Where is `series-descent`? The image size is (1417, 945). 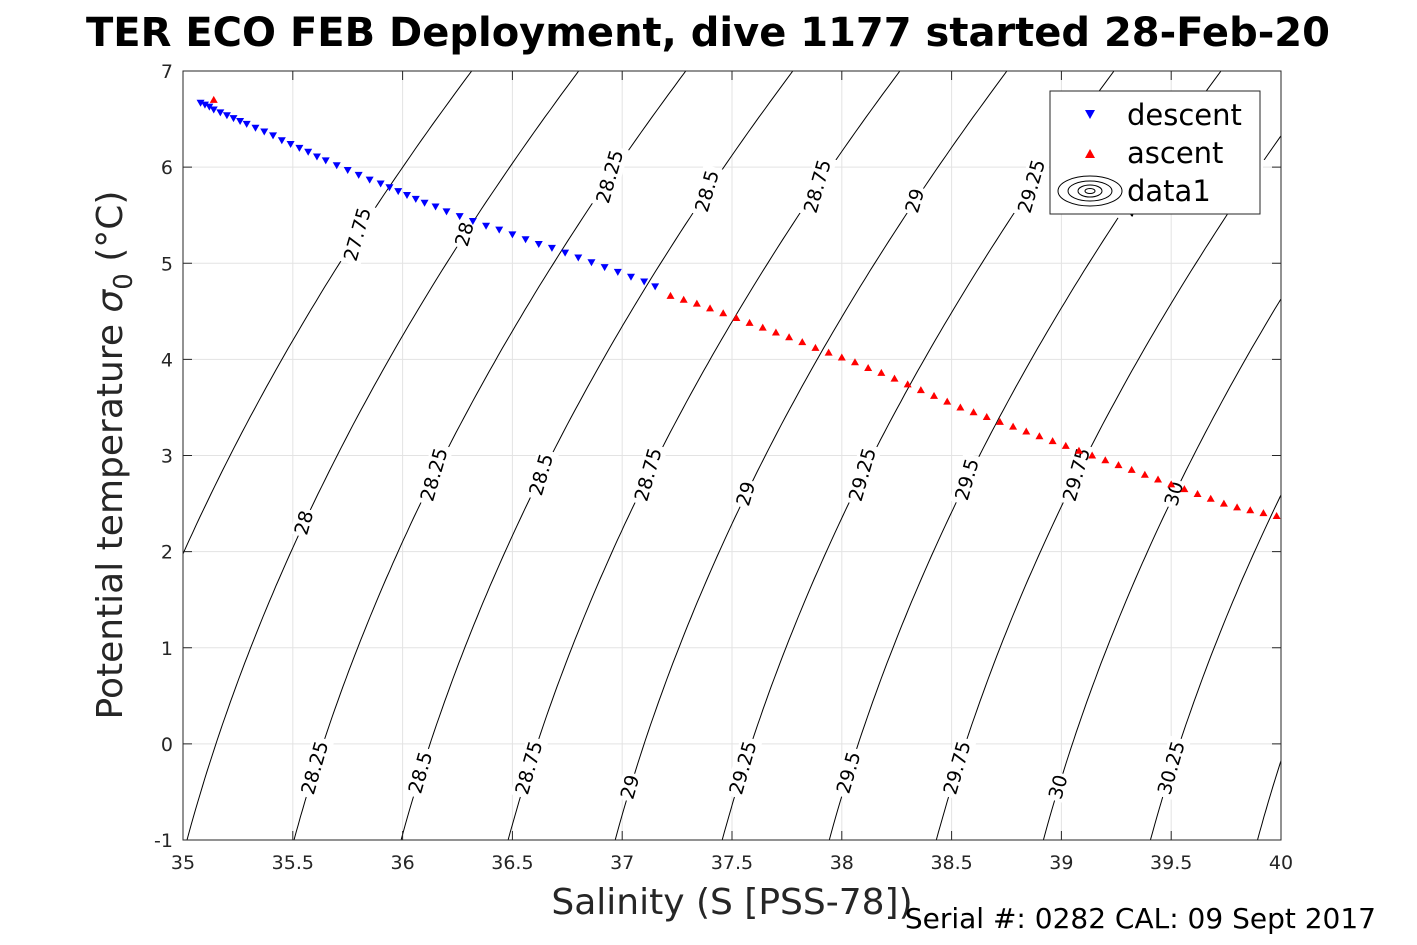
series-descent is located at coordinates (428, 195).